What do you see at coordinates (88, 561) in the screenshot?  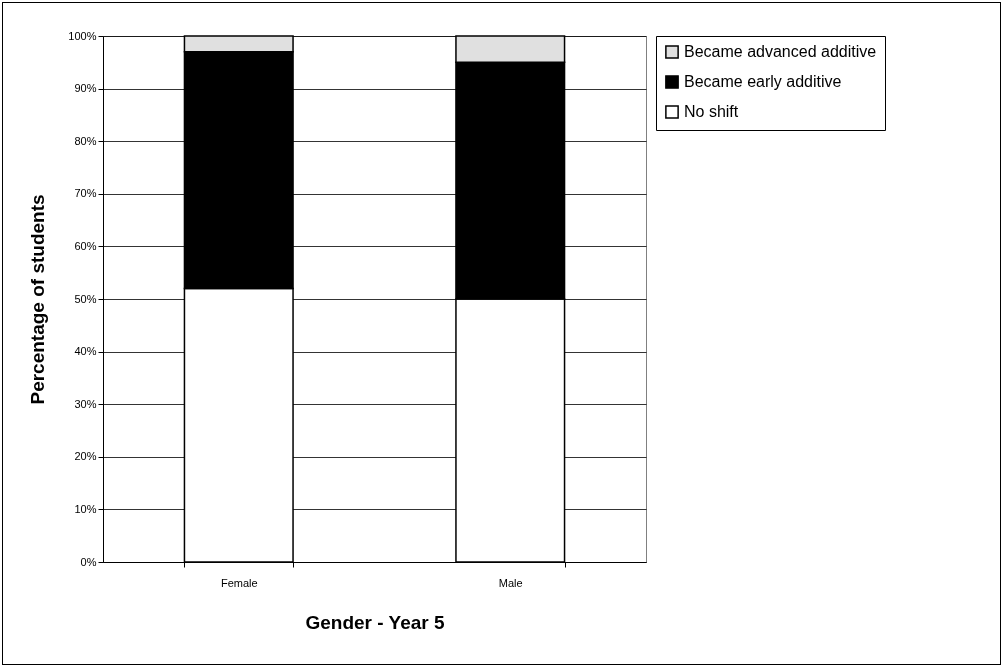 I see `y-tick-label: 0%` at bounding box center [88, 561].